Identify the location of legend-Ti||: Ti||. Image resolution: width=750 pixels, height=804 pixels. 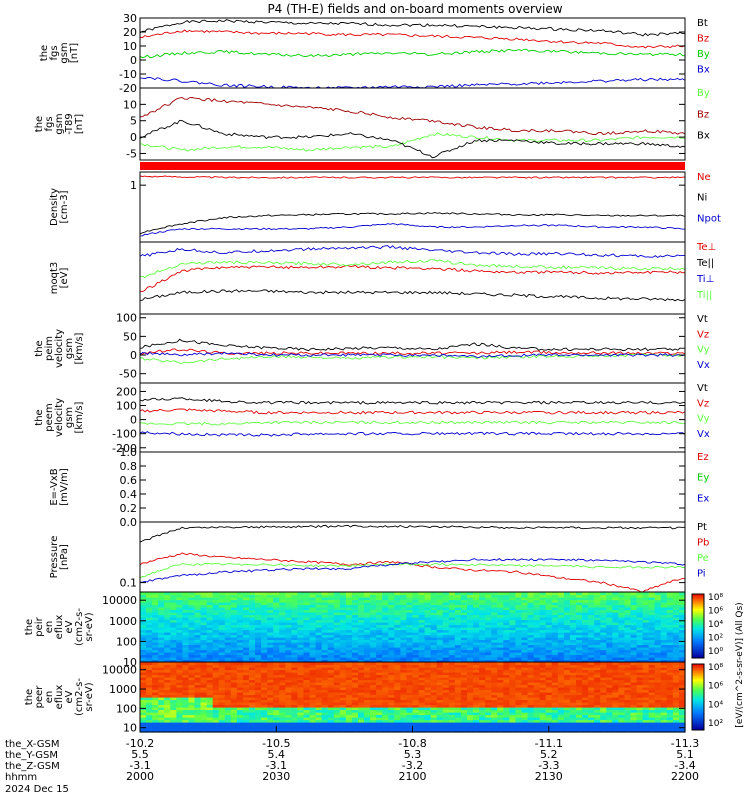
(704, 295).